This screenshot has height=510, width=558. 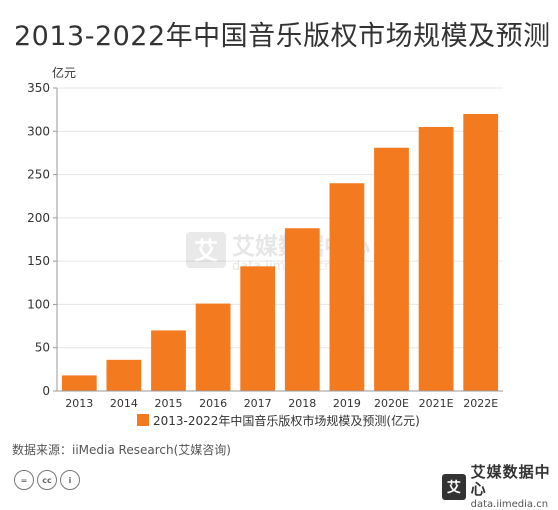 I want to click on legend-label: 2013-2022年中国音乐版权市场规模及预测(亿元), so click(x=286, y=420).